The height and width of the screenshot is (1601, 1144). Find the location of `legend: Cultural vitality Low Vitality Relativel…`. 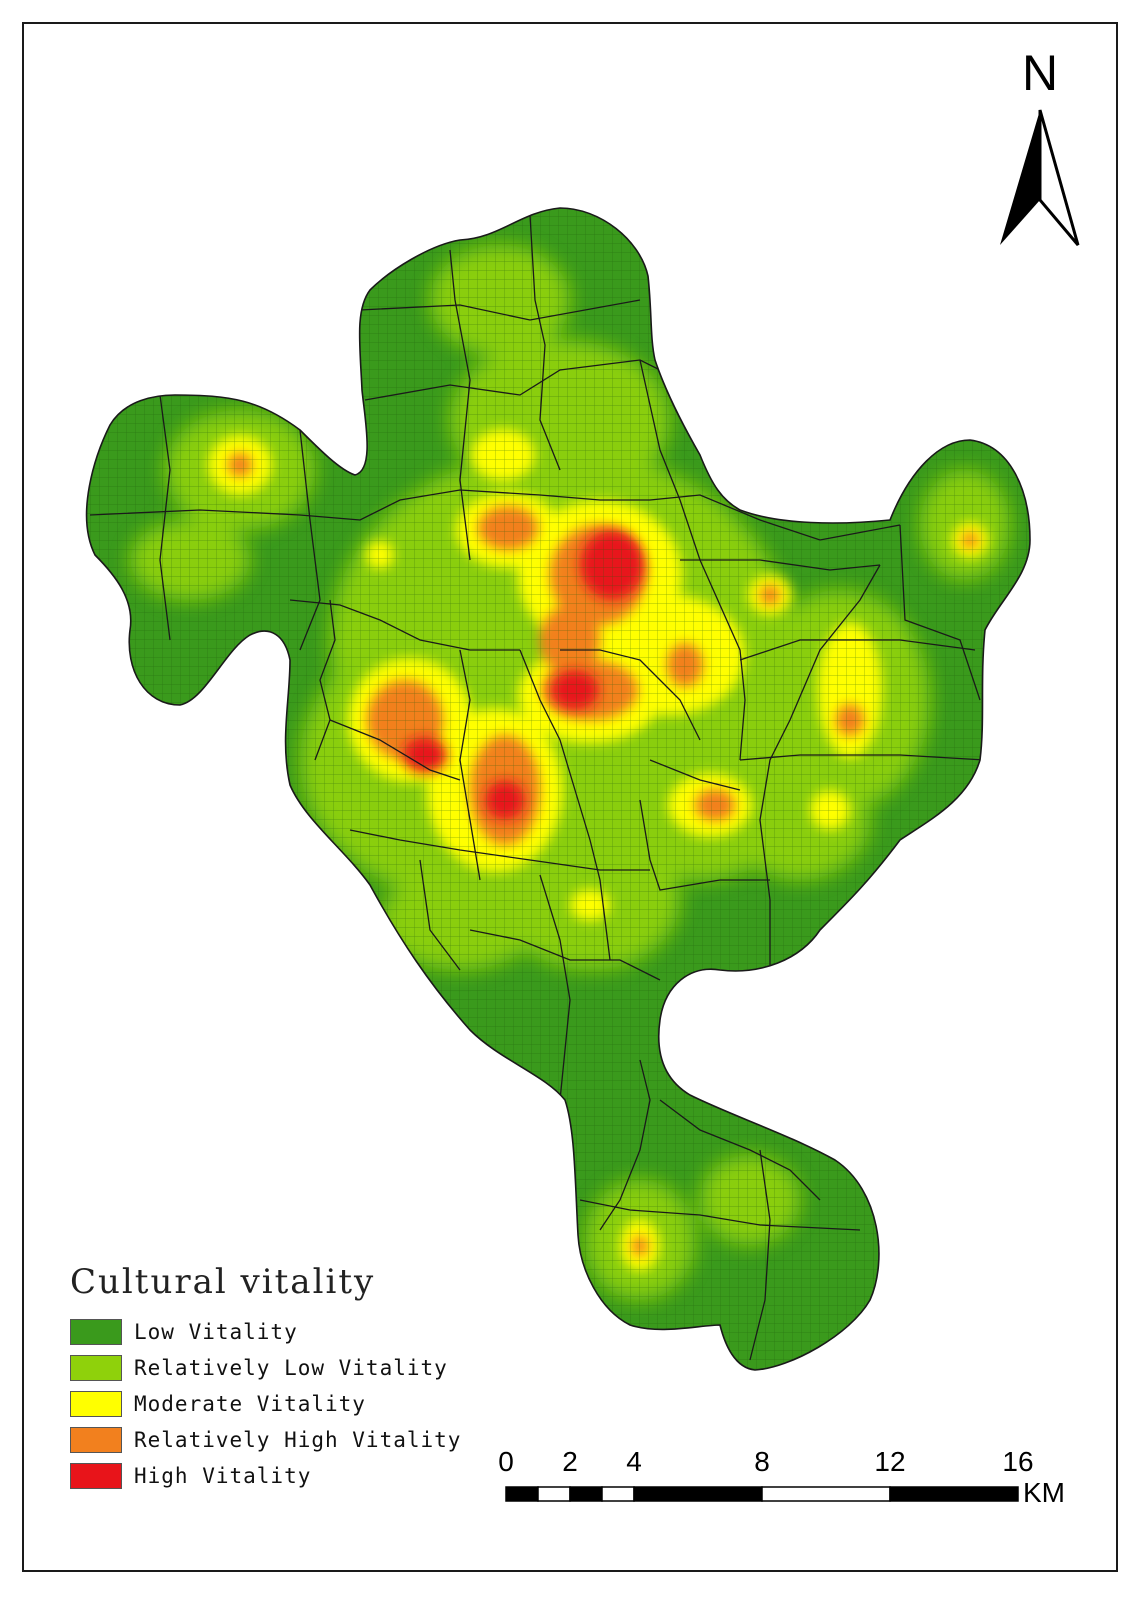

legend: Cultural vitality Low Vitality Relativel… is located at coordinates (265, 1378).